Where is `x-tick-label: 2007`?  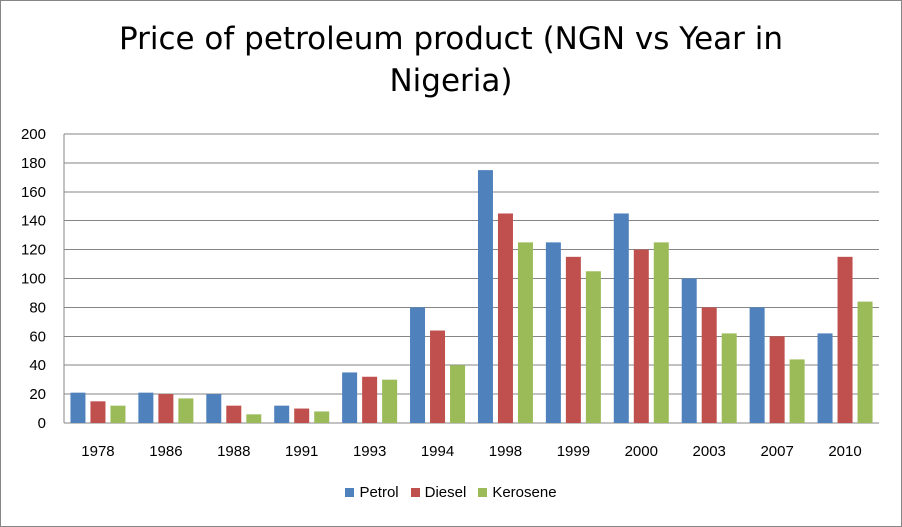 x-tick-label: 2007 is located at coordinates (776, 451).